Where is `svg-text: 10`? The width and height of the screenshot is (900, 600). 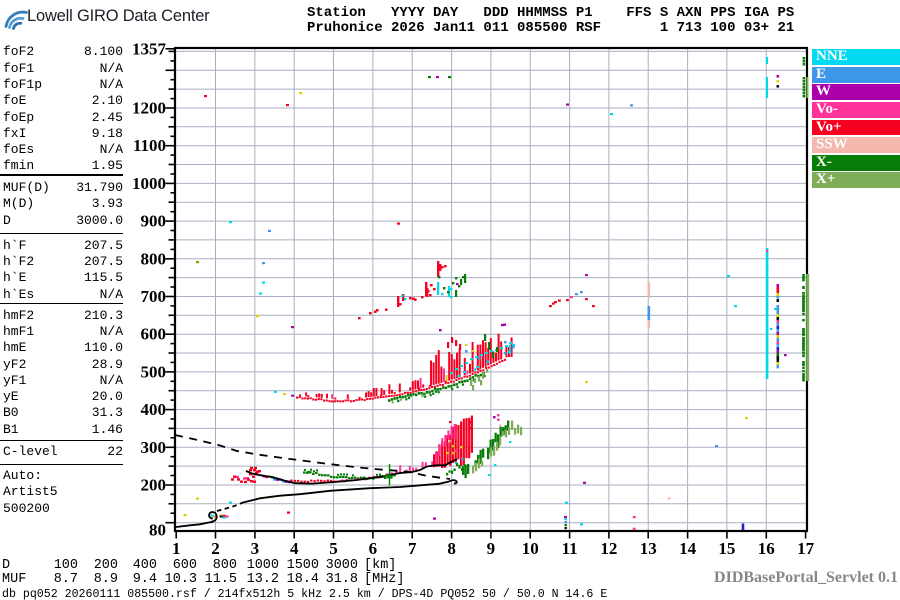
svg-text: 10 is located at coordinates (530, 548).